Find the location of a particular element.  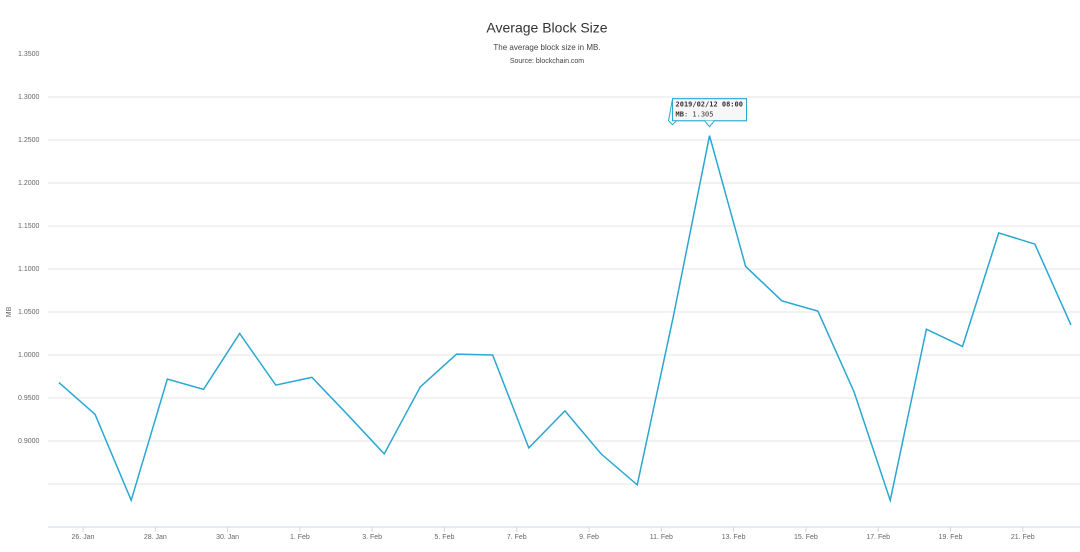

y-tick-label: 1.2000 is located at coordinates (29, 183).